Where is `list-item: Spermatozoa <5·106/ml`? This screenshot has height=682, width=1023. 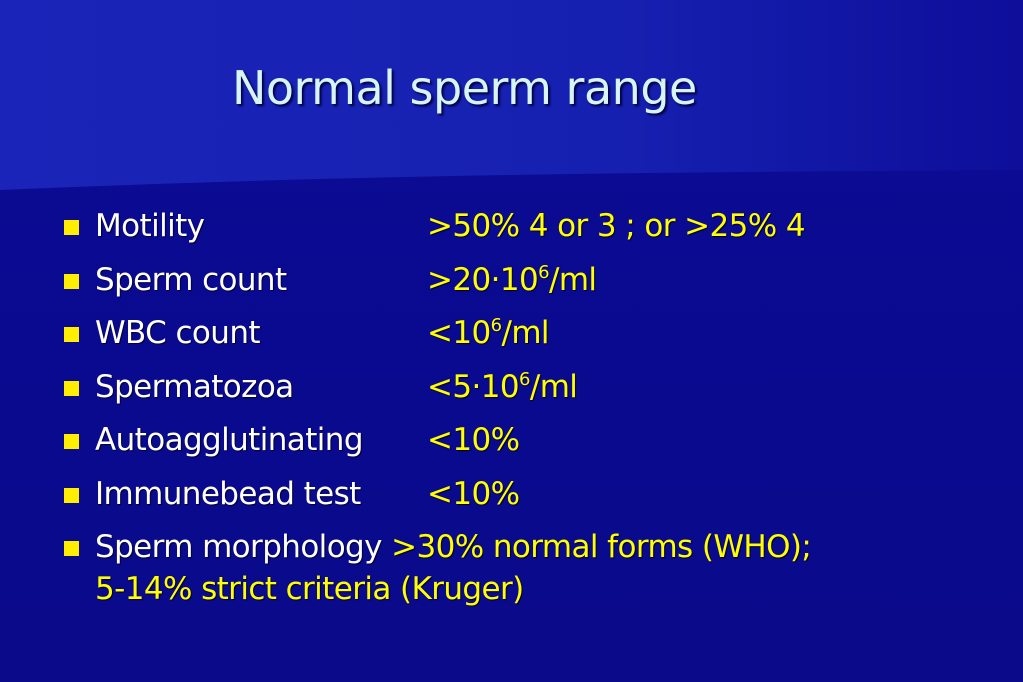 list-item: Spermatozoa <5·106/ml is located at coordinates (530, 390).